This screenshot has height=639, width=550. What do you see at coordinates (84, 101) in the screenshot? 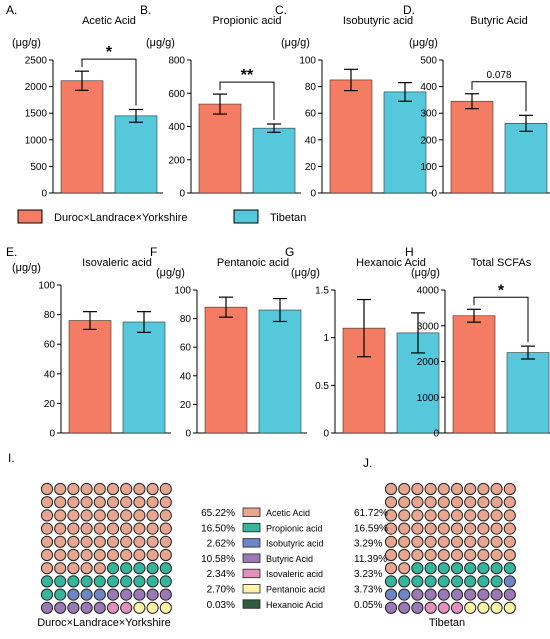
I see `bar-panel-1: A. Acetic Acid (μg/g) 0 500 1000 1500 2000 2500 *` at bounding box center [84, 101].